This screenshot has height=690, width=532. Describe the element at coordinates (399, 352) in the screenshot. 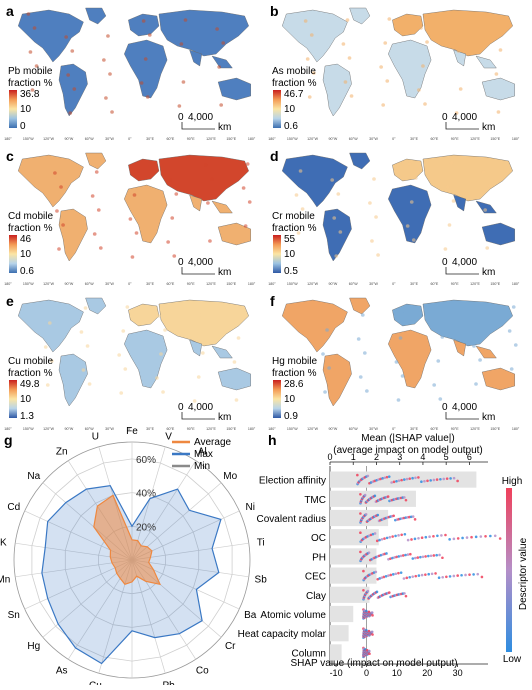

I see `map-landmass` at that location.